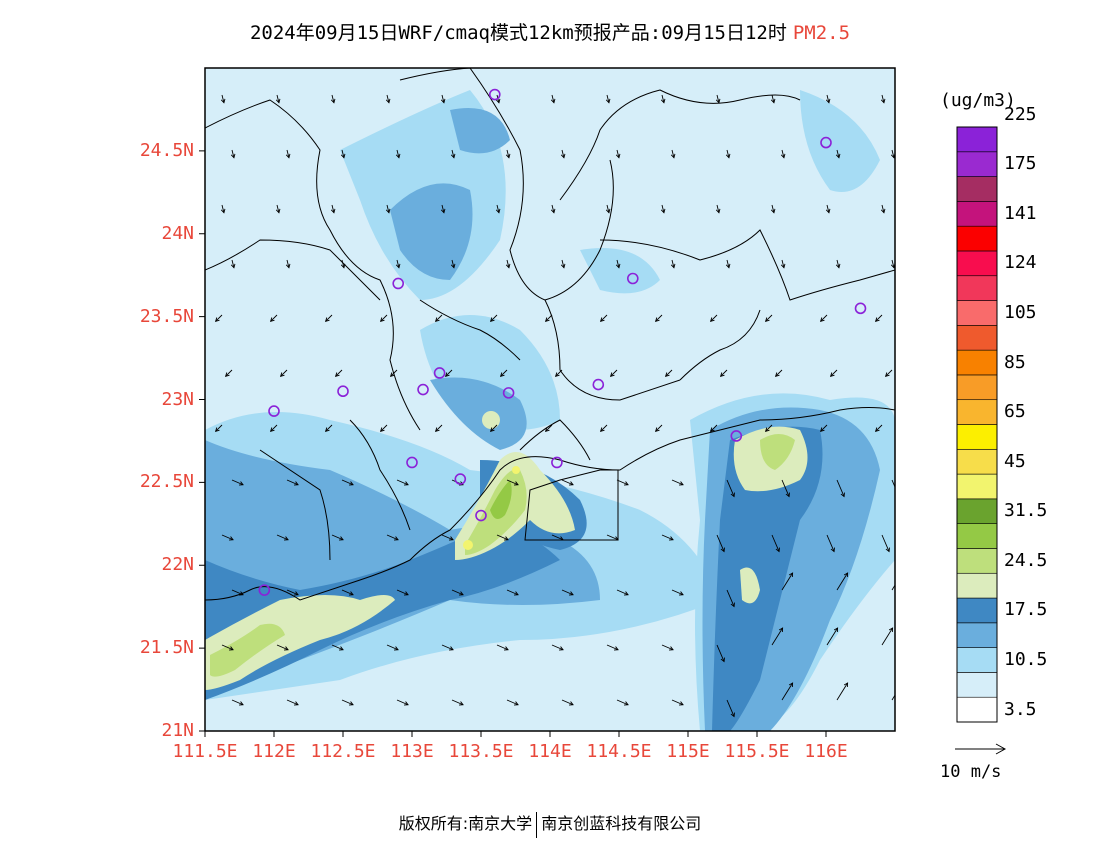  I want to click on lon-tick-label: 111.5E, so click(205, 751).